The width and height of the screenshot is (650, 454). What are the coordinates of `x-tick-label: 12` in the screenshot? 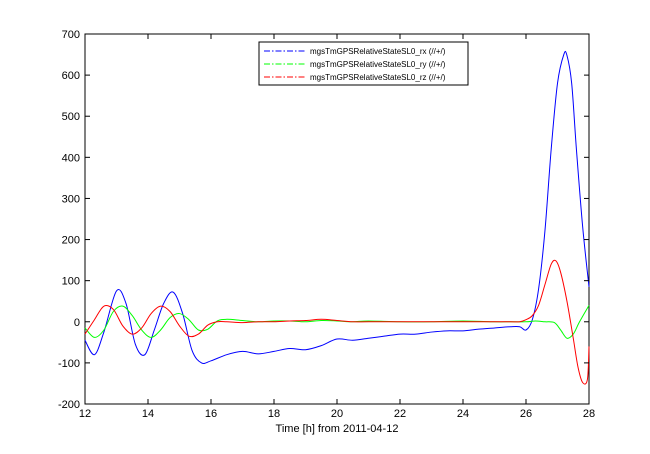 It's located at (85, 414).